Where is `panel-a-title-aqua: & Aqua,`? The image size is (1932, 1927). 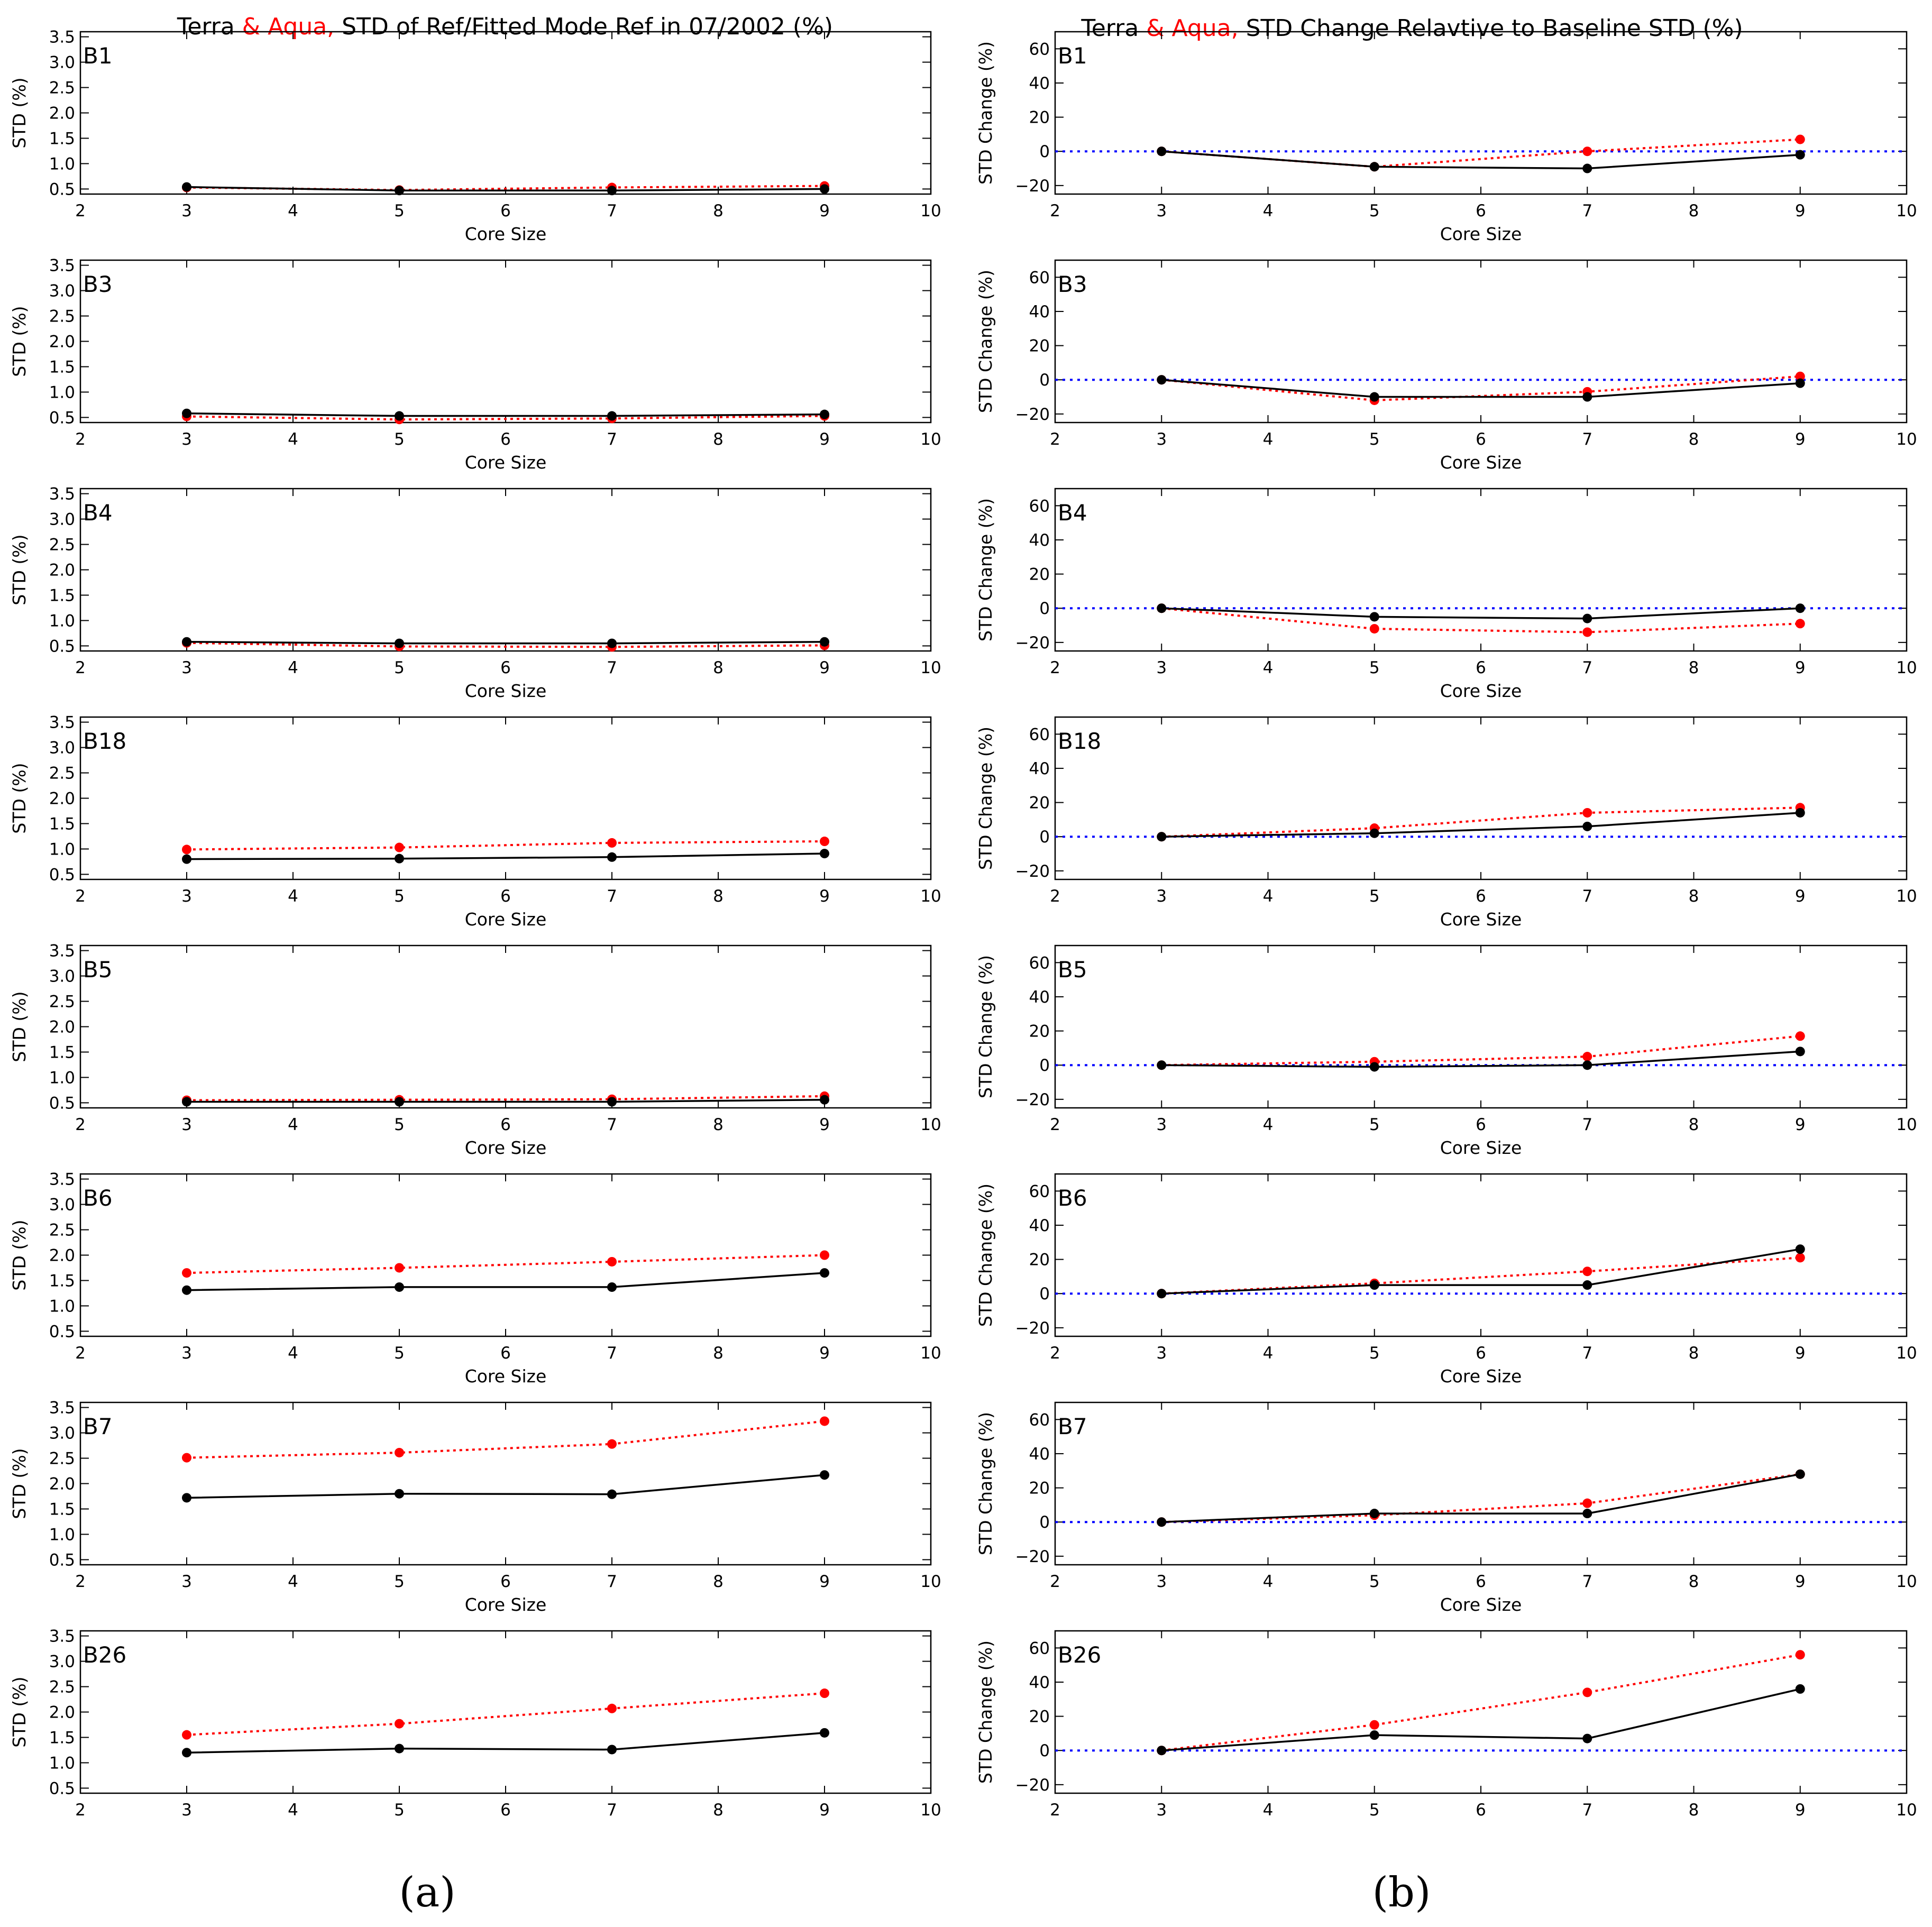 panel-a-title-aqua: & Aqua, is located at coordinates (288, 26).